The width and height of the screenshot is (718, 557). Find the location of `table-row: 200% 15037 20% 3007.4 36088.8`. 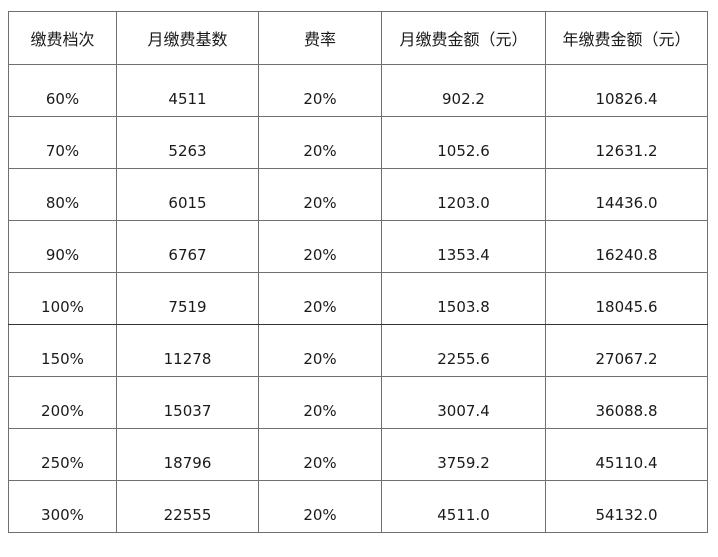

table-row: 200% 15037 20% 3007.4 36088.8 is located at coordinates (358, 402).